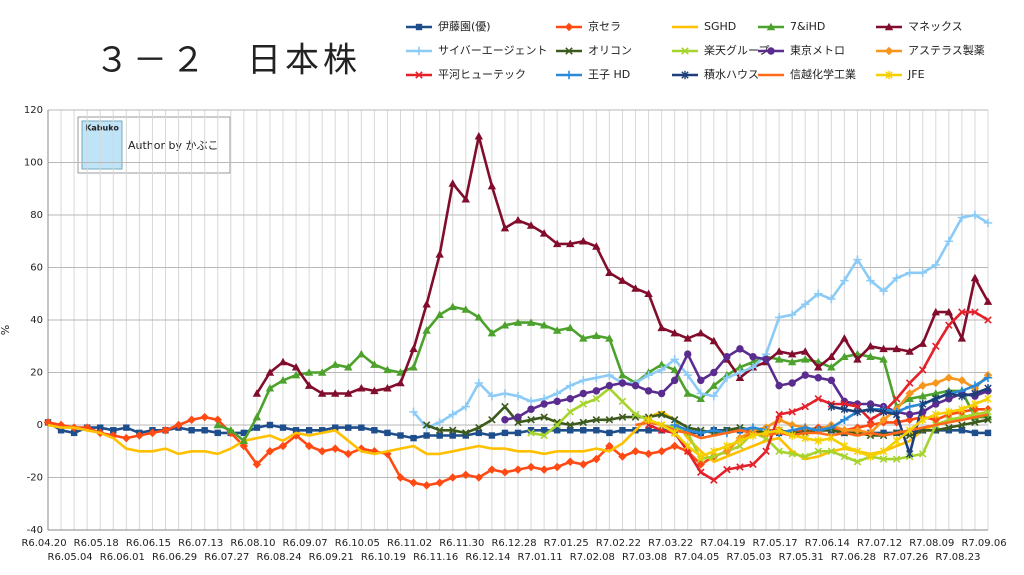 The image size is (1024, 575). Describe the element at coordinates (461, 543) in the screenshot. I see `x-tick-label: R6.11.30` at that location.